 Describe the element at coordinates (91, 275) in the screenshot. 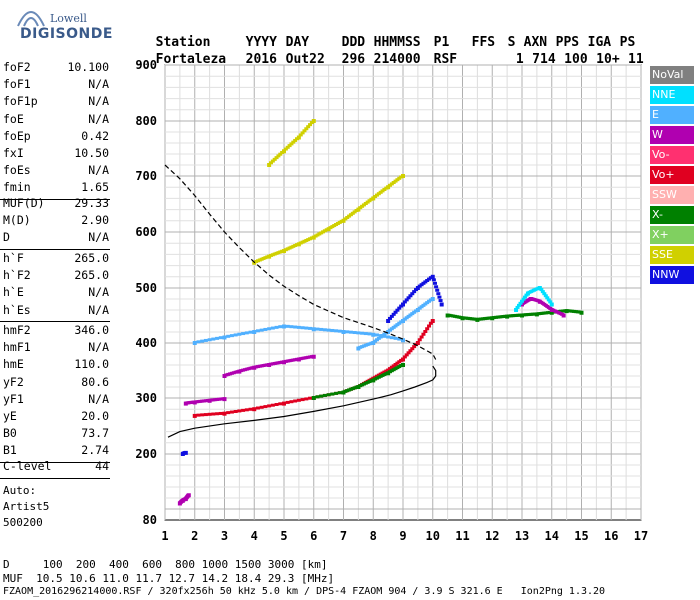

I see `param-value: 265.0` at that location.